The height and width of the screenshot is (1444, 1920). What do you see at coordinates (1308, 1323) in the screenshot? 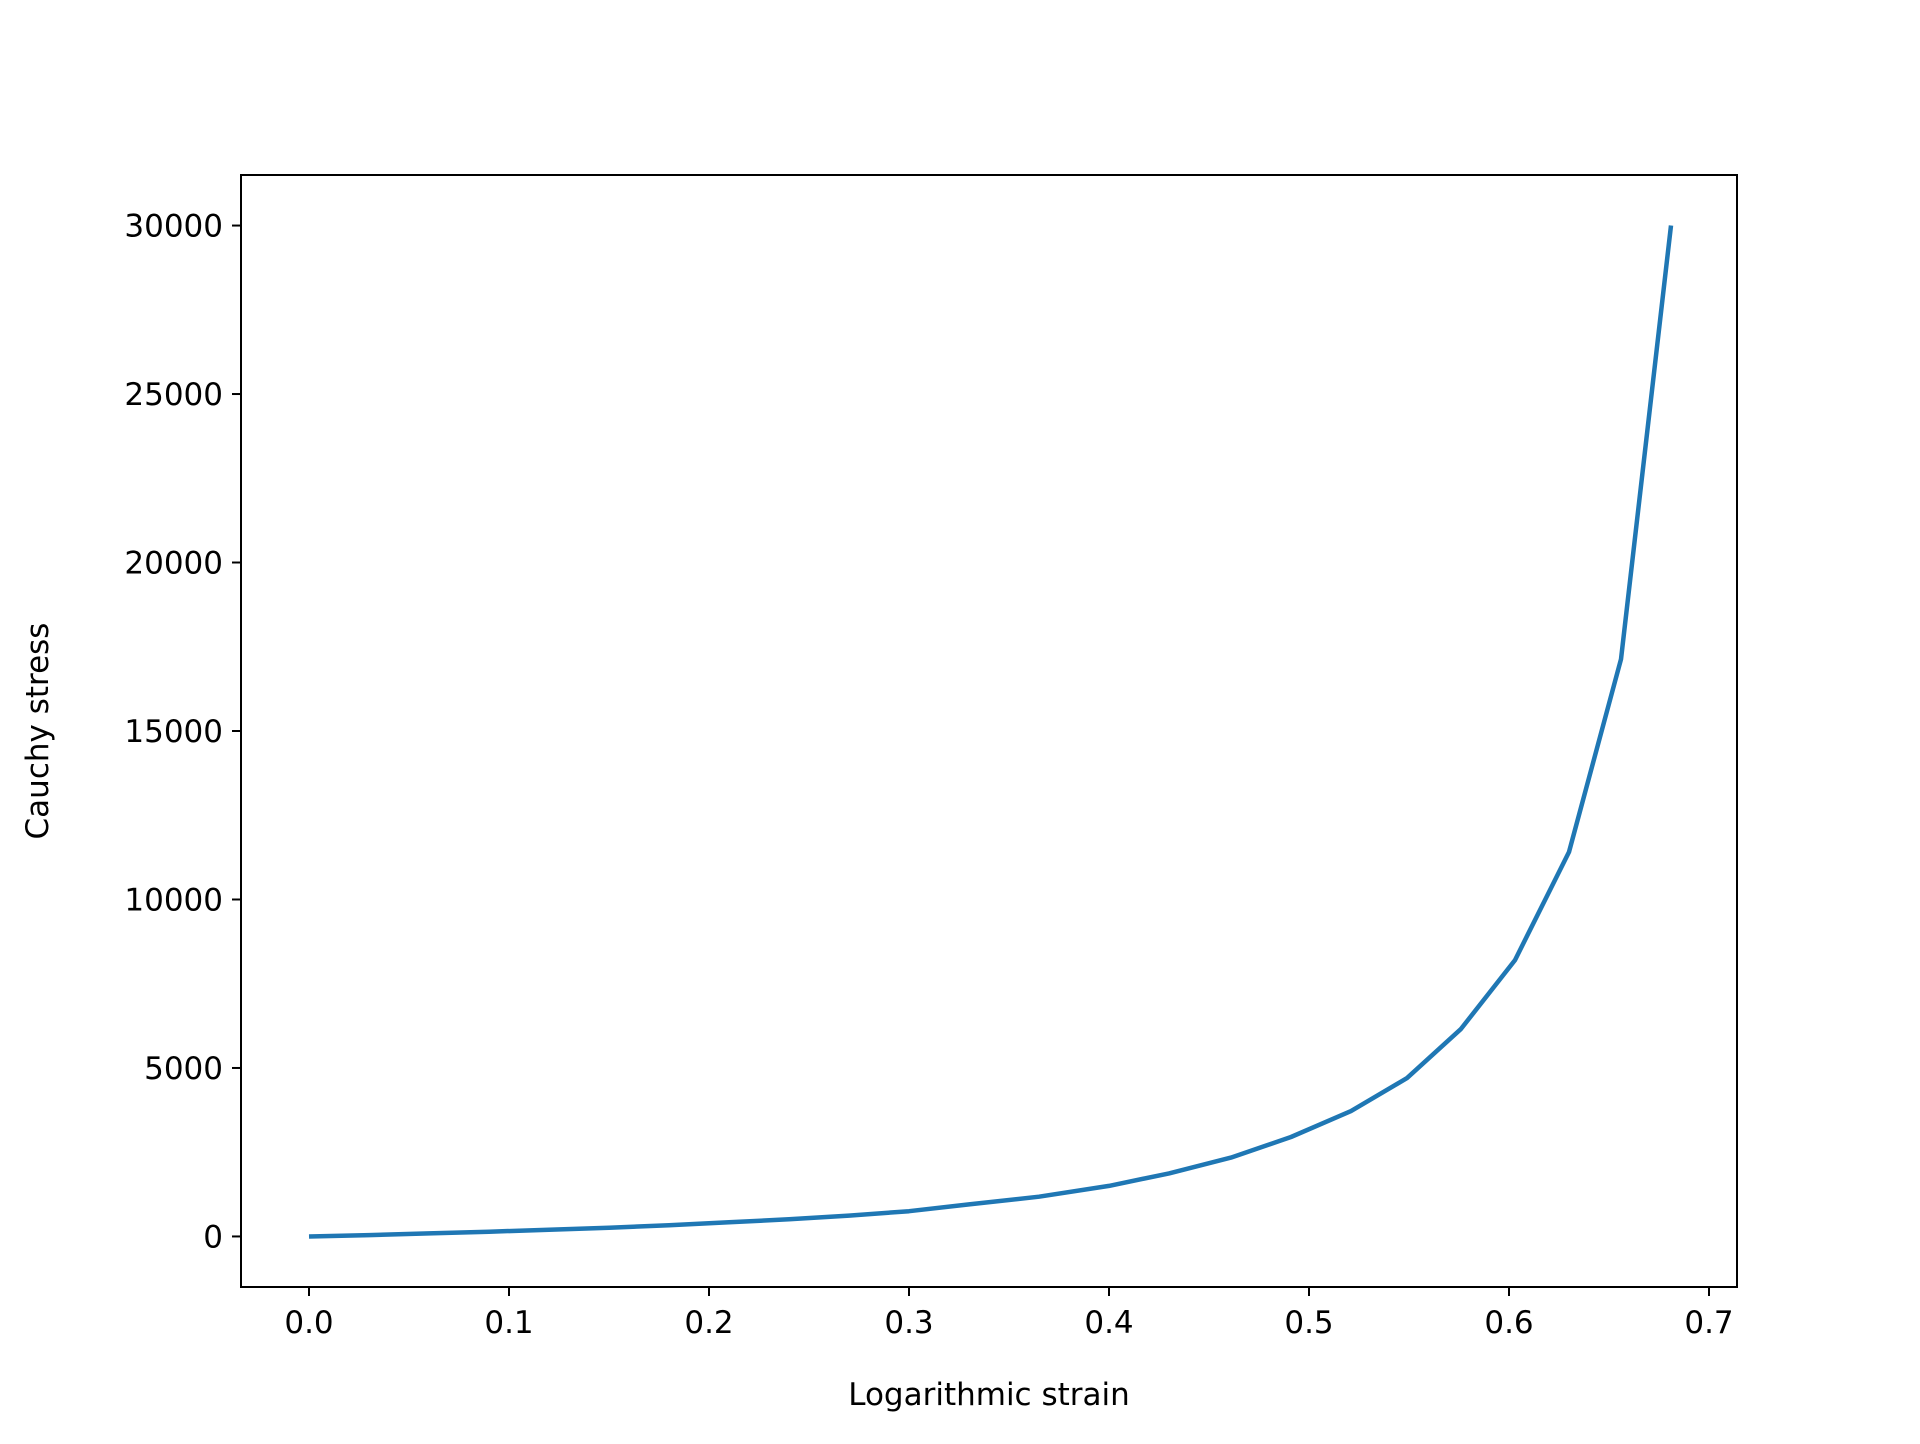
I see `x-tick-label: 0.5` at bounding box center [1308, 1323].